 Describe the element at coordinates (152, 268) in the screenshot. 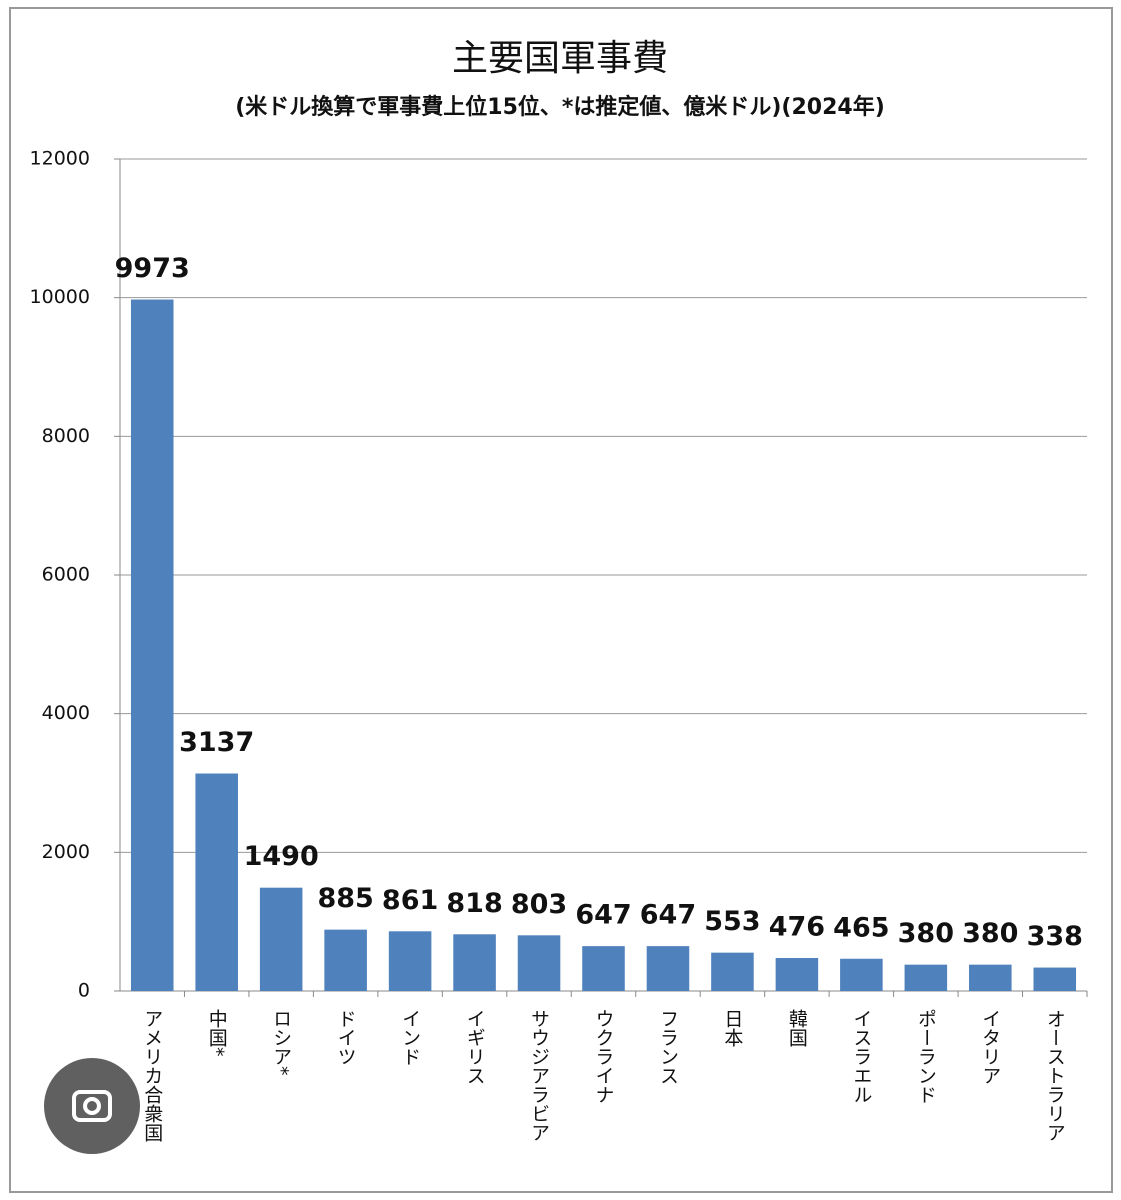

I see `value-label: 9973` at that location.